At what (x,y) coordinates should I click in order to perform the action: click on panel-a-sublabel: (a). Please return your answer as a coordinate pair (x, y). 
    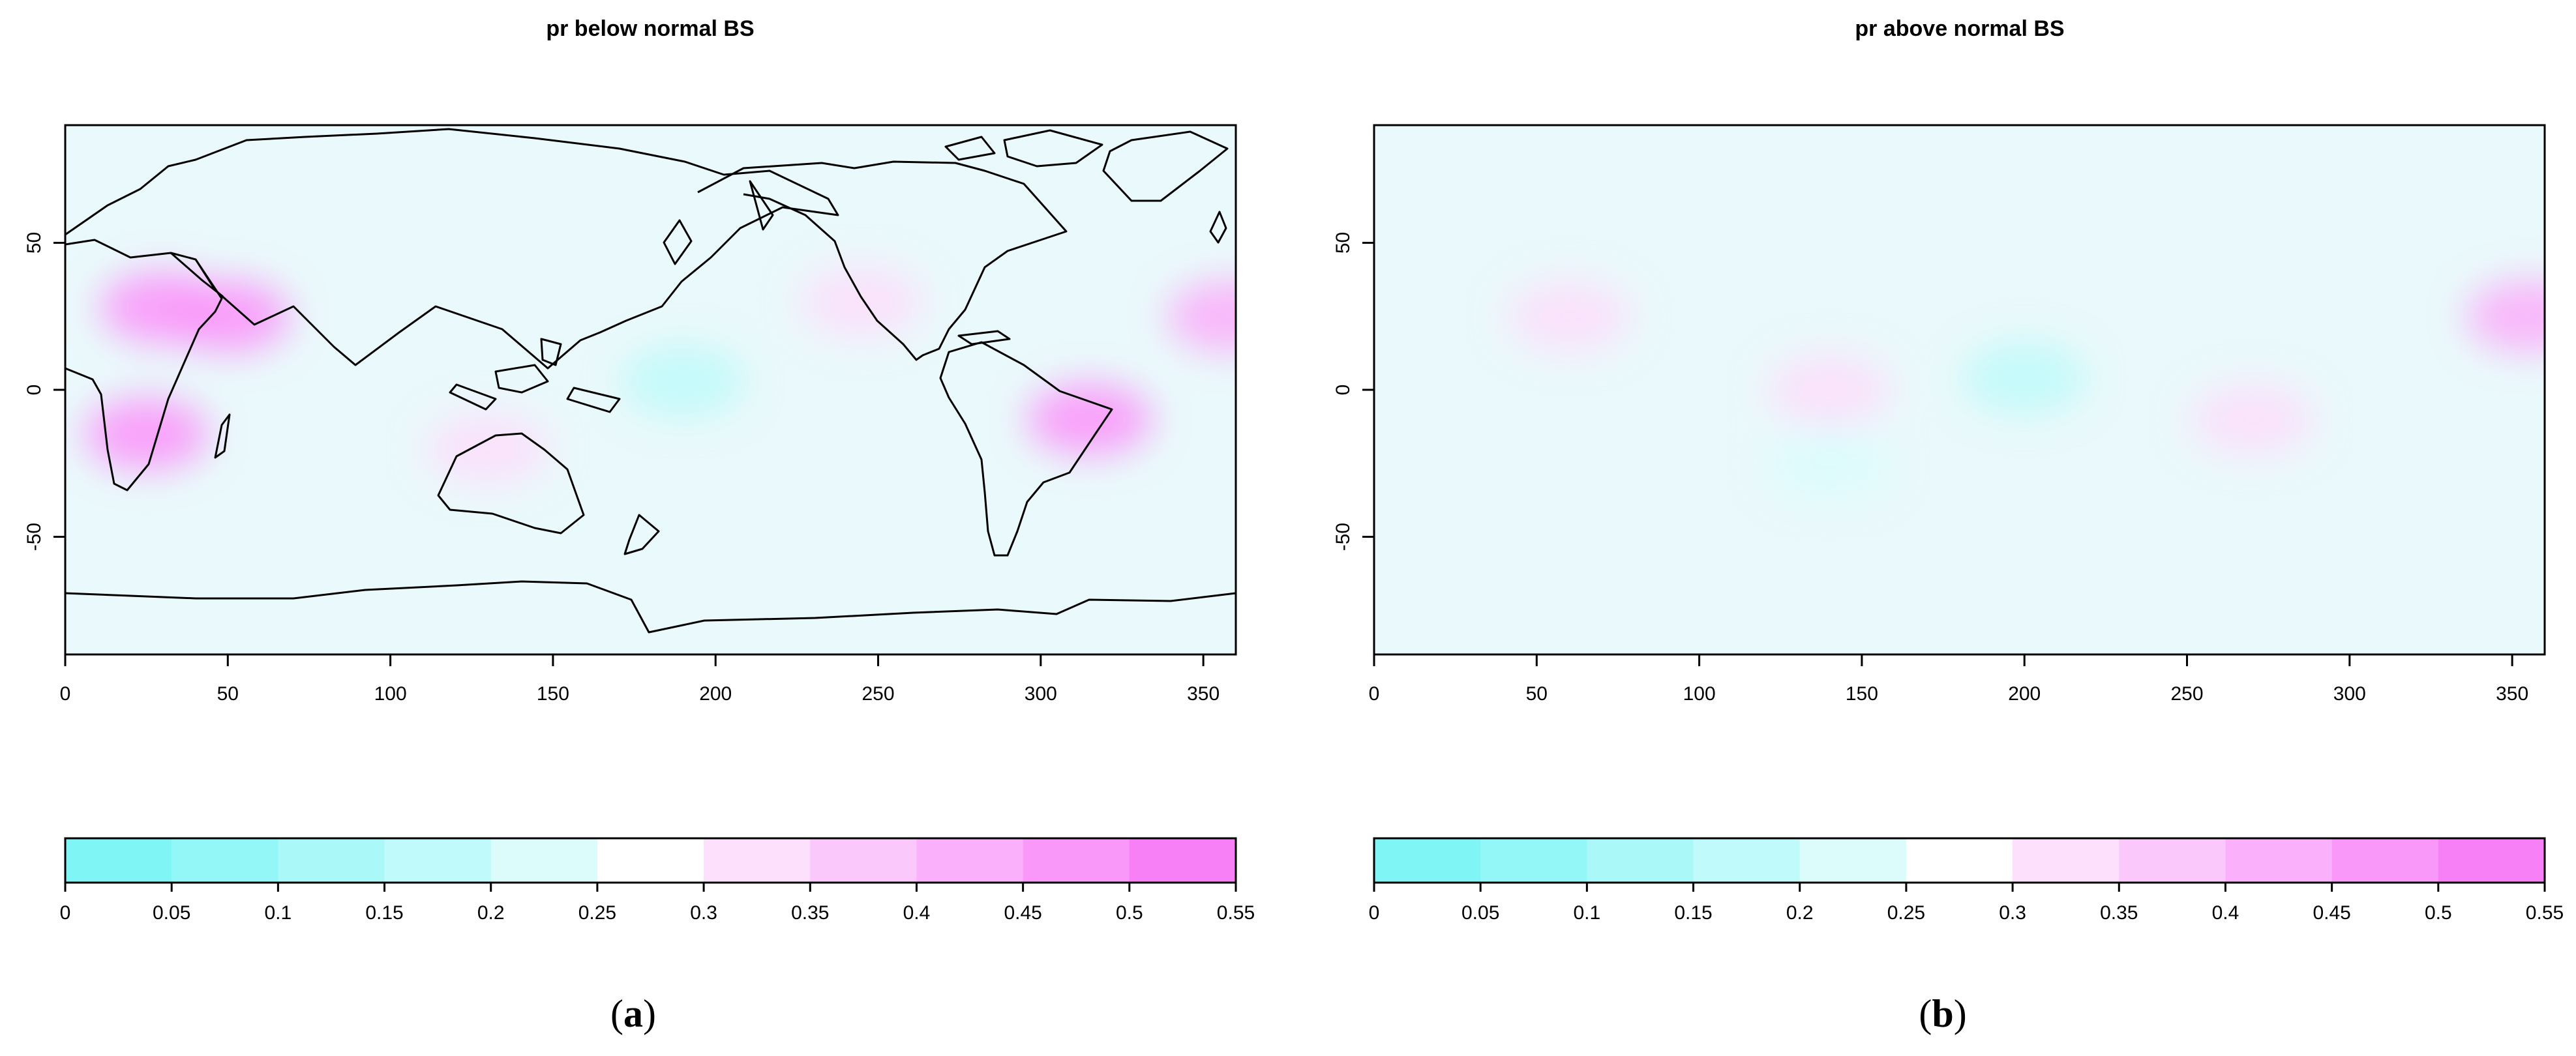
    Looking at the image, I should click on (633, 1014).